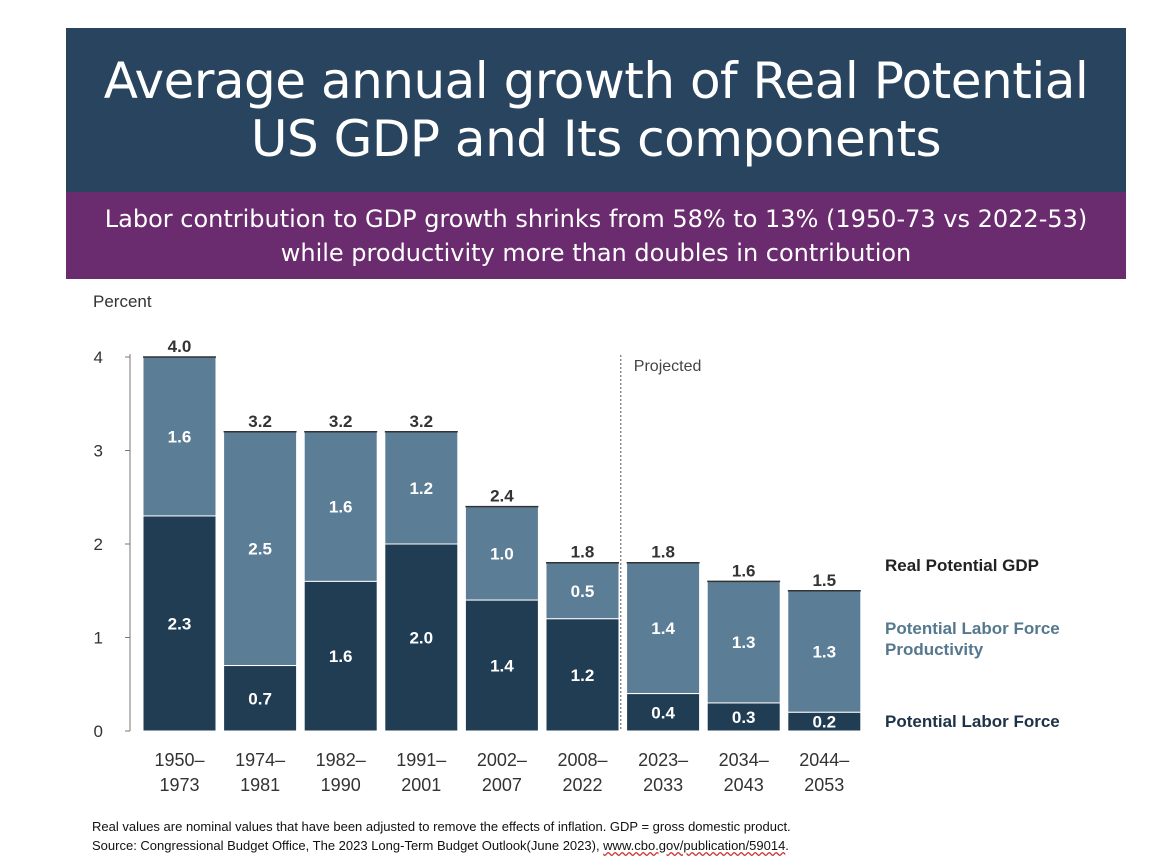 The image size is (1169, 859). Describe the element at coordinates (98, 731) in the screenshot. I see `y-tick-label: 0` at that location.